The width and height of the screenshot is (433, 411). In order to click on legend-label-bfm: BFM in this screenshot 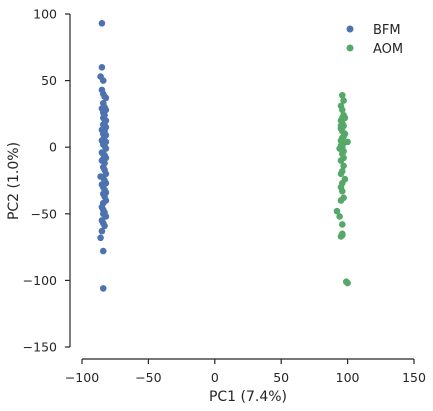, I will do `click(387, 30)`.